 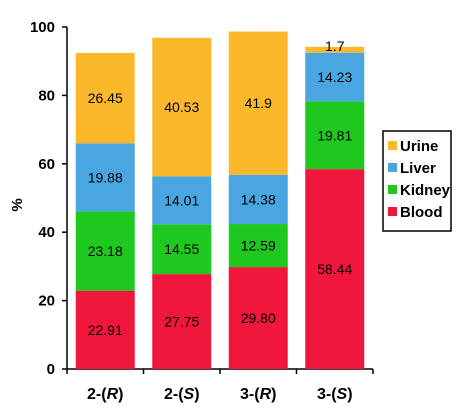 What do you see at coordinates (419, 146) in the screenshot?
I see `legend-label-urine: Urine` at bounding box center [419, 146].